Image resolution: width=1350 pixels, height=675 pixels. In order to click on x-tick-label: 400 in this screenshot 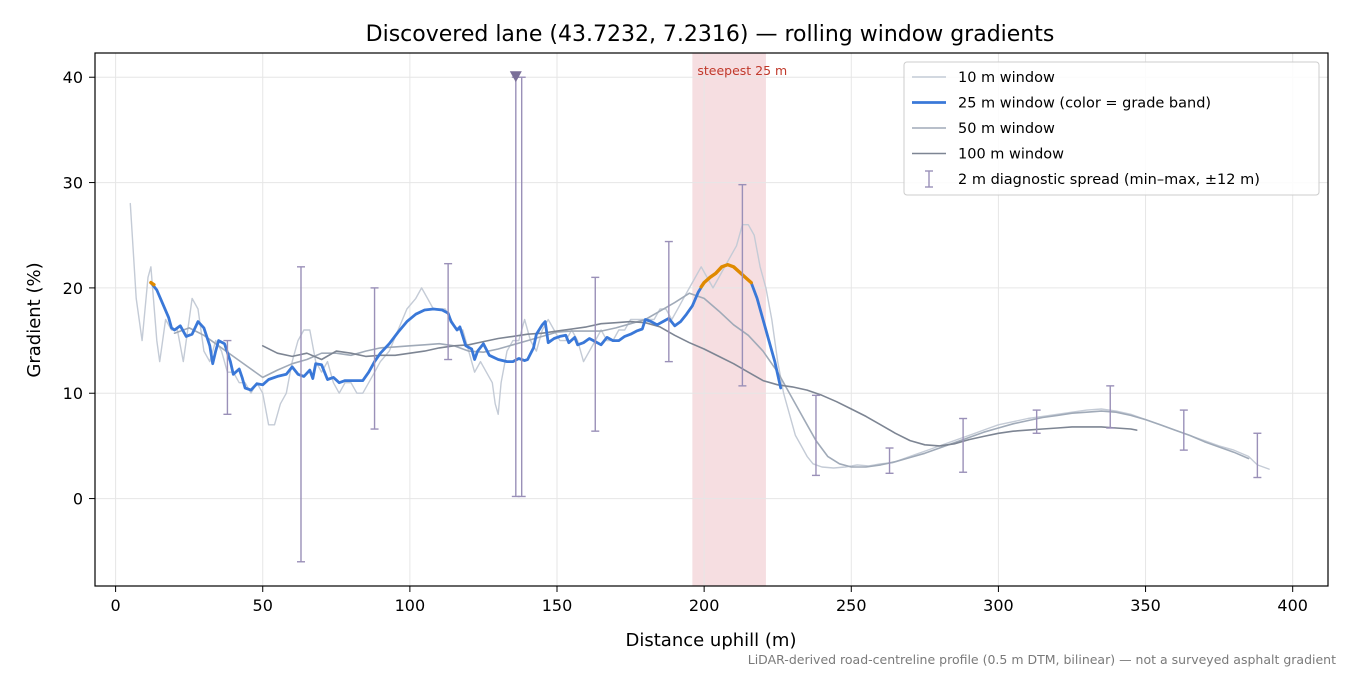, I will do `click(1292, 605)`.